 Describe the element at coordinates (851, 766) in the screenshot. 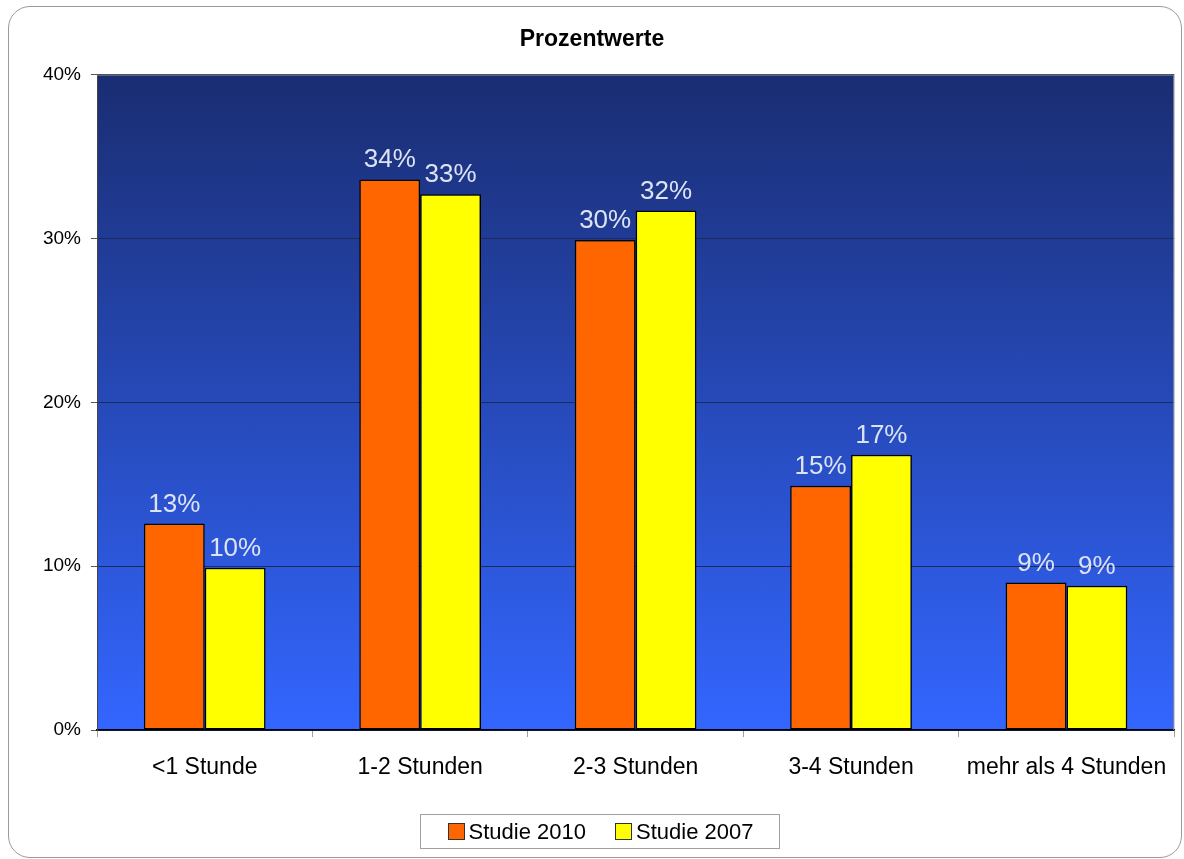

I see `x-tick-label: 3-4 Stunden` at that location.